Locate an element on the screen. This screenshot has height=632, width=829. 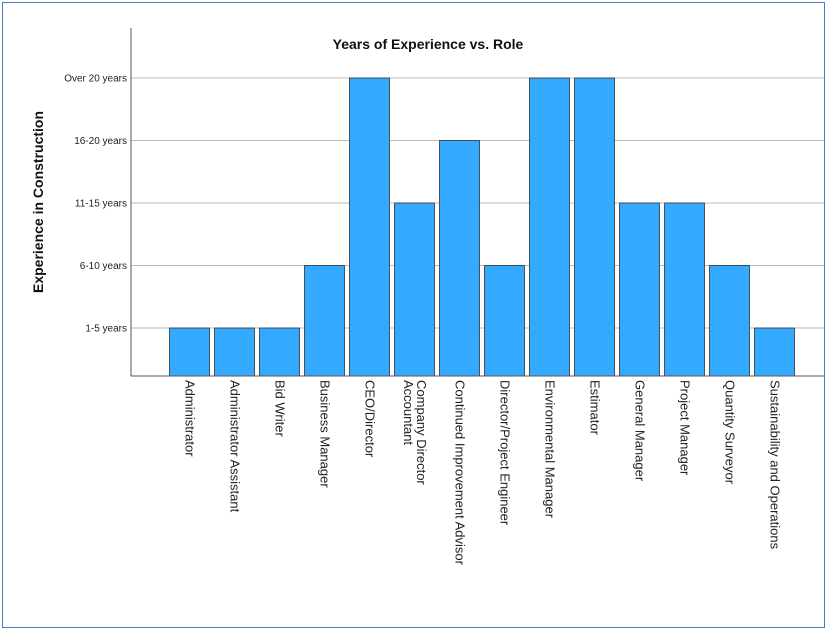
x-tick-label: CEO/Director is located at coordinates (370, 419).